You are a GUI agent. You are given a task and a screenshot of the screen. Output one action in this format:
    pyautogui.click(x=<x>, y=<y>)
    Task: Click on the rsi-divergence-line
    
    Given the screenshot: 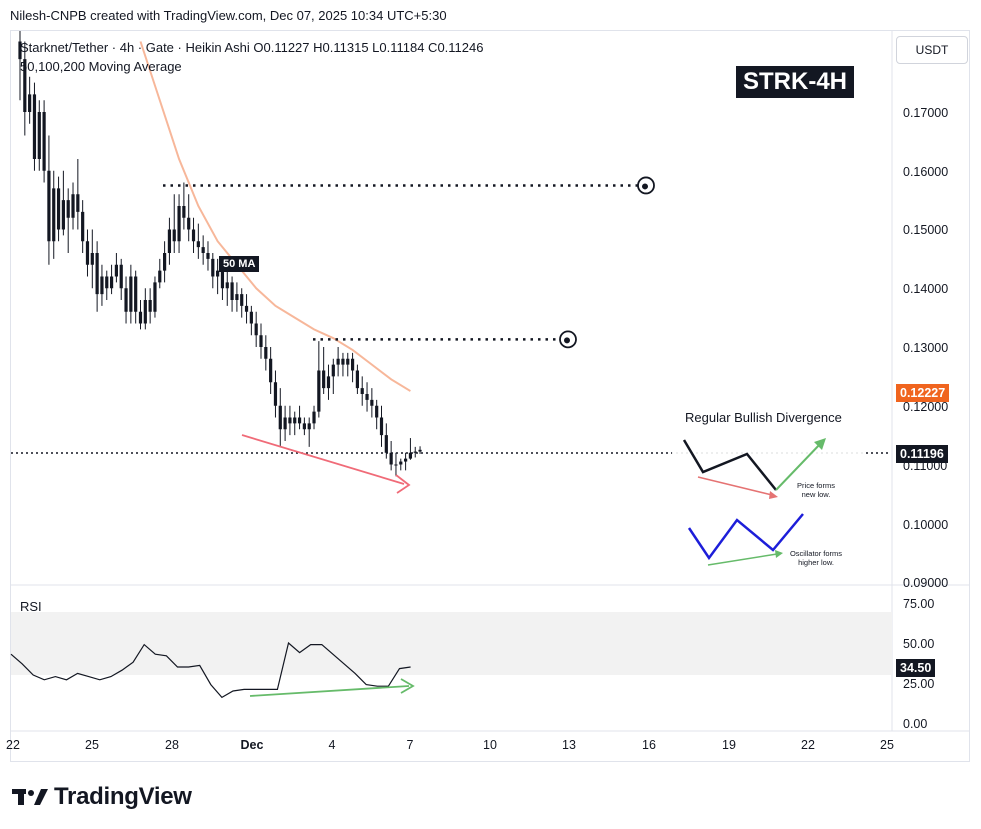 What is the action you would take?
    pyautogui.click(x=329, y=691)
    